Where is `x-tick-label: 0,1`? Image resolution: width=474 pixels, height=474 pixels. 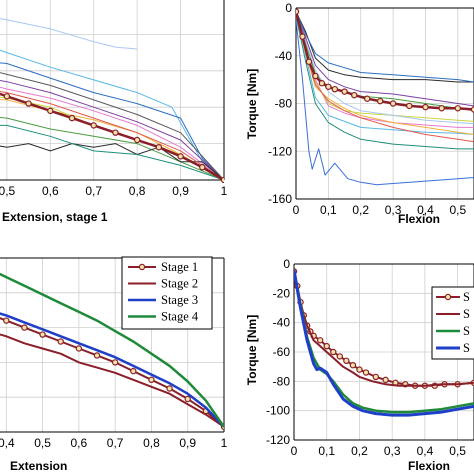 x-tick-label: 0,1 is located at coordinates (326, 451).